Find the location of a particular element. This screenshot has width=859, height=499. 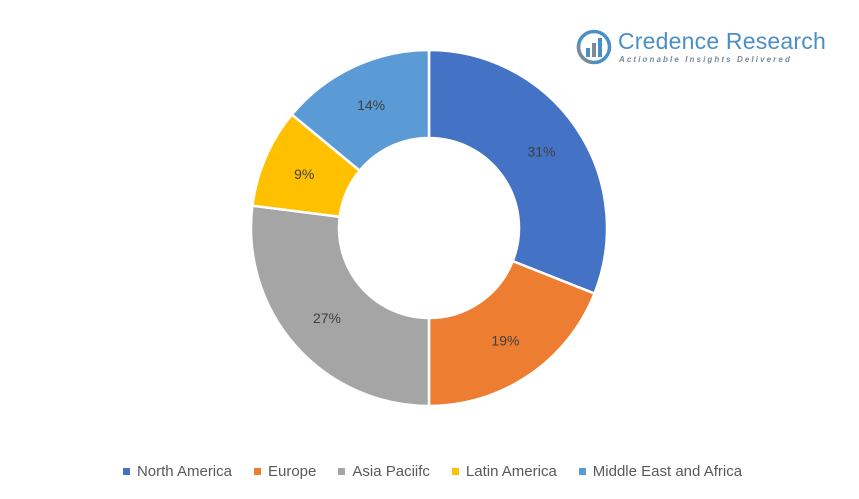

bar-chart-logo-icon is located at coordinates (594, 47).